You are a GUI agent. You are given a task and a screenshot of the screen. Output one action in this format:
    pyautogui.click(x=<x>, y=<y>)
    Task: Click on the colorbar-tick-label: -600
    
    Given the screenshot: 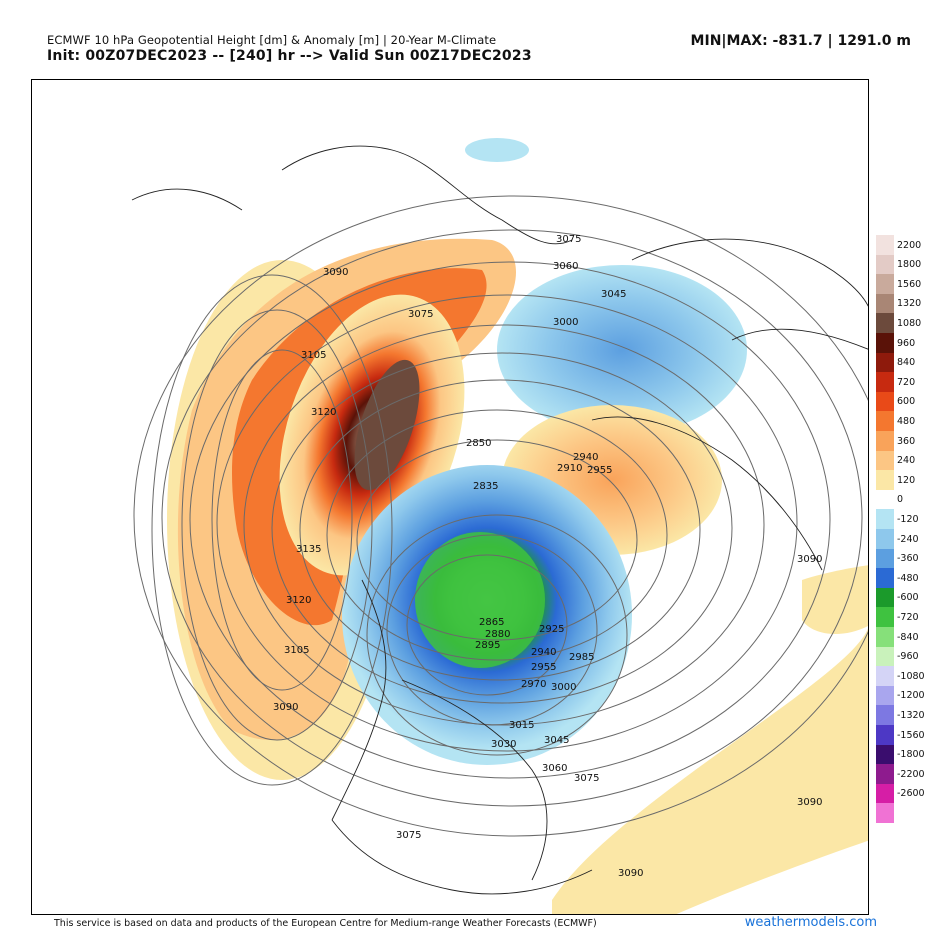 What is the action you would take?
    pyautogui.click(x=908, y=598)
    